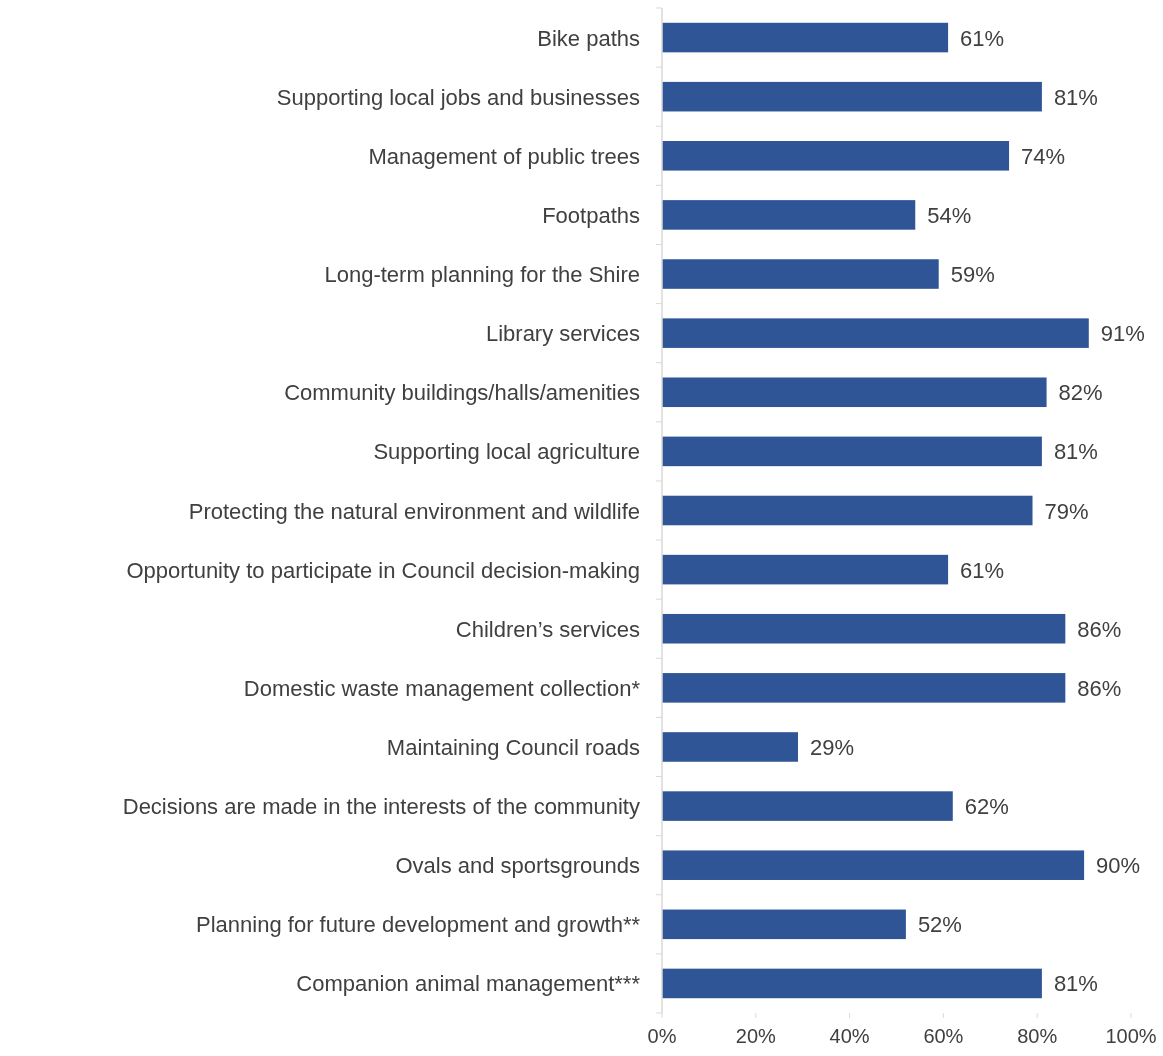  I want to click on data-label: 52%, so click(939, 925).